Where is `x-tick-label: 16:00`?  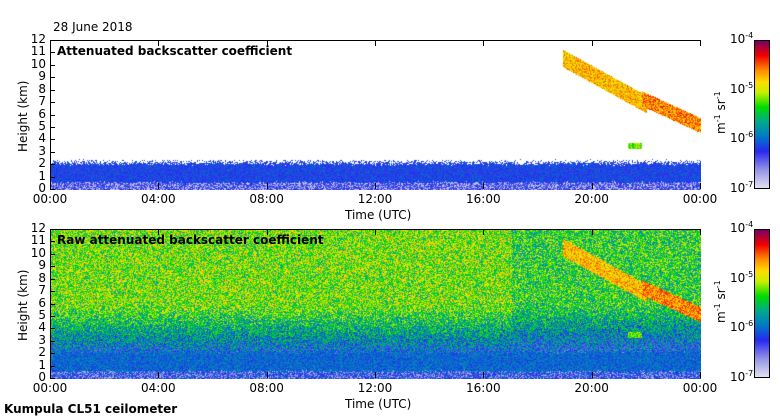 x-tick-label: 16:00 is located at coordinates (483, 199).